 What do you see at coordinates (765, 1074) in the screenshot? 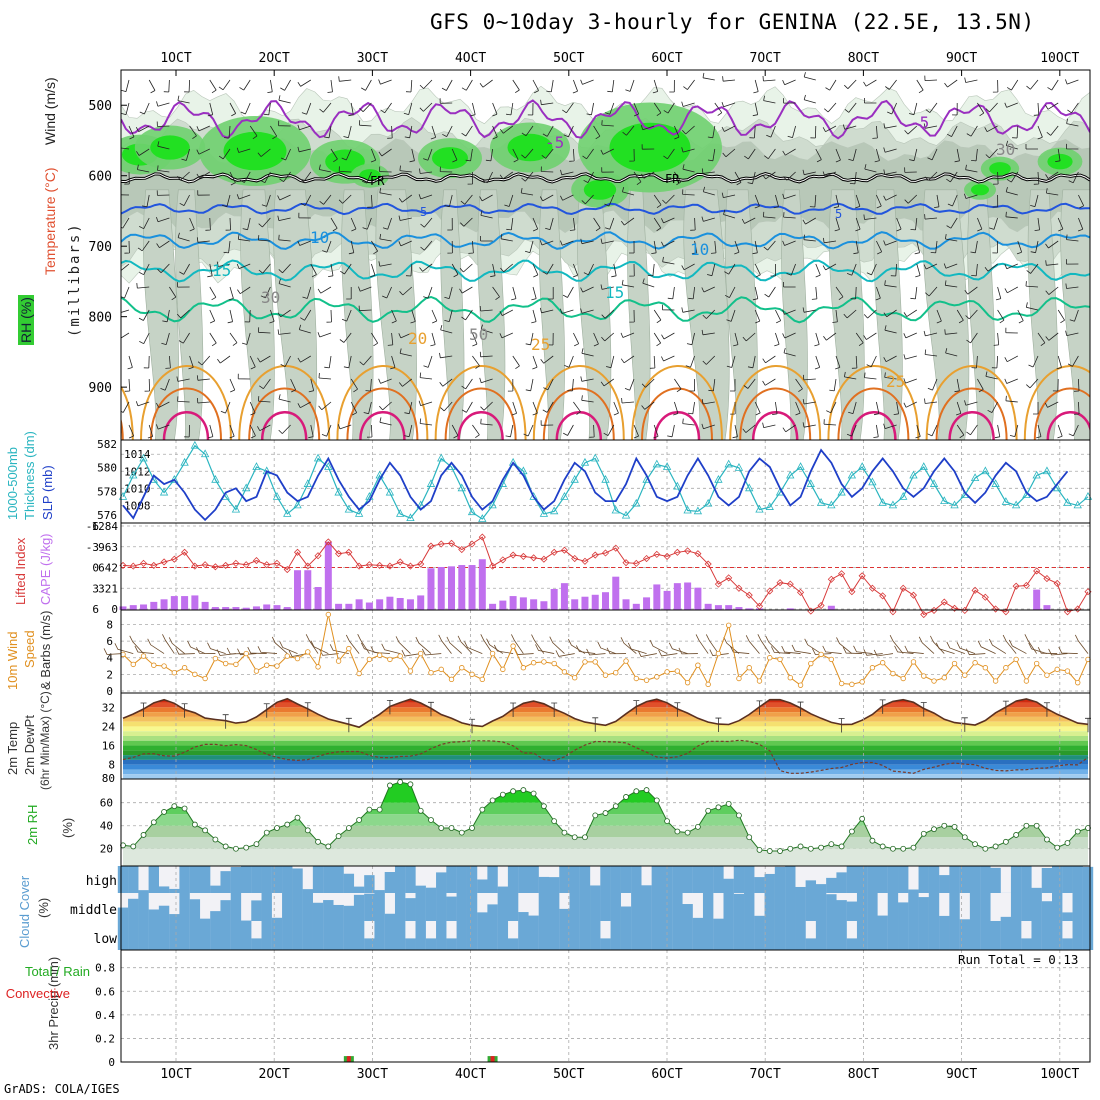
I see `date-tick-label-bottom: 7OCT` at bounding box center [765, 1074].